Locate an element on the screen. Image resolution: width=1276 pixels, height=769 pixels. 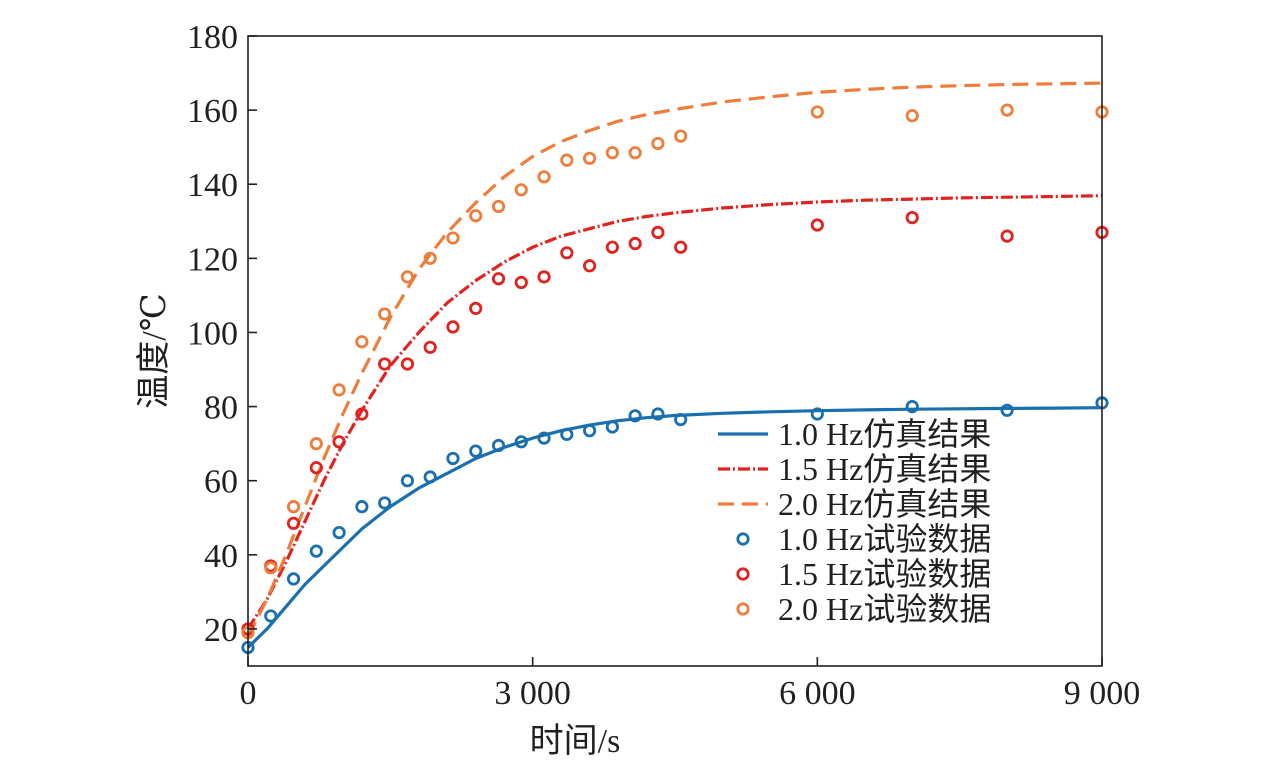
x-tick-label: 3 000 is located at coordinates (532, 693).